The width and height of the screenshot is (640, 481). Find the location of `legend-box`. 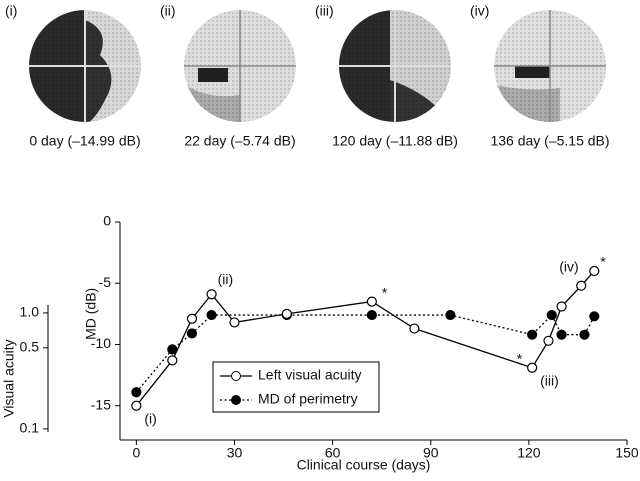

legend-box is located at coordinates (296, 387).